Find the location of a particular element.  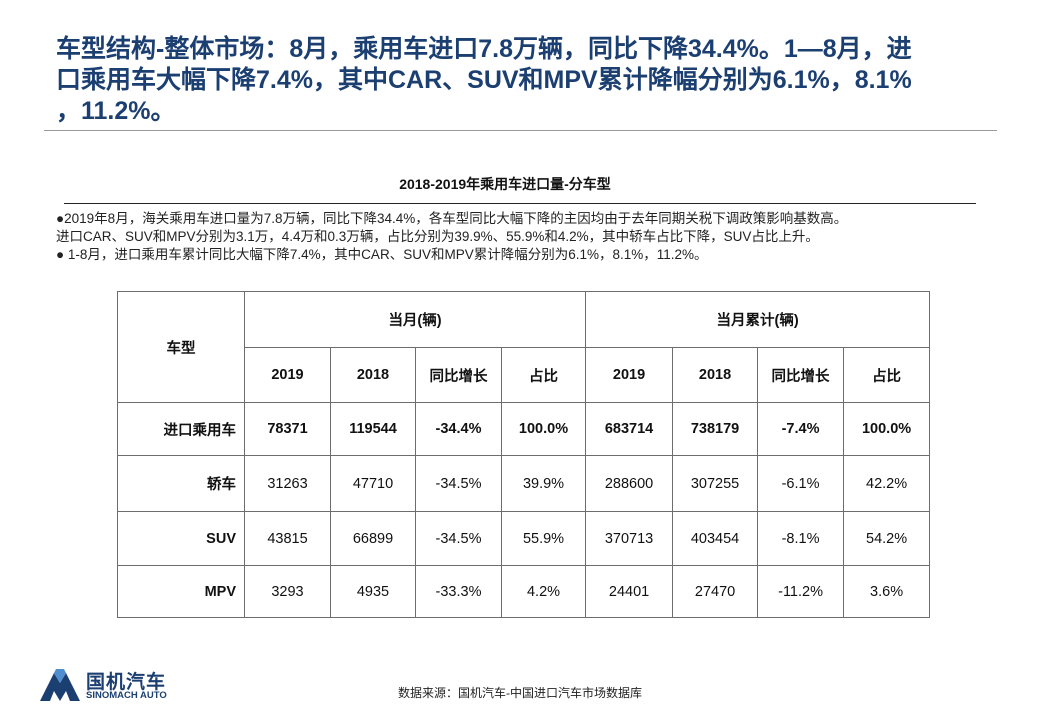

table-cell: 31263 is located at coordinates (287, 483).